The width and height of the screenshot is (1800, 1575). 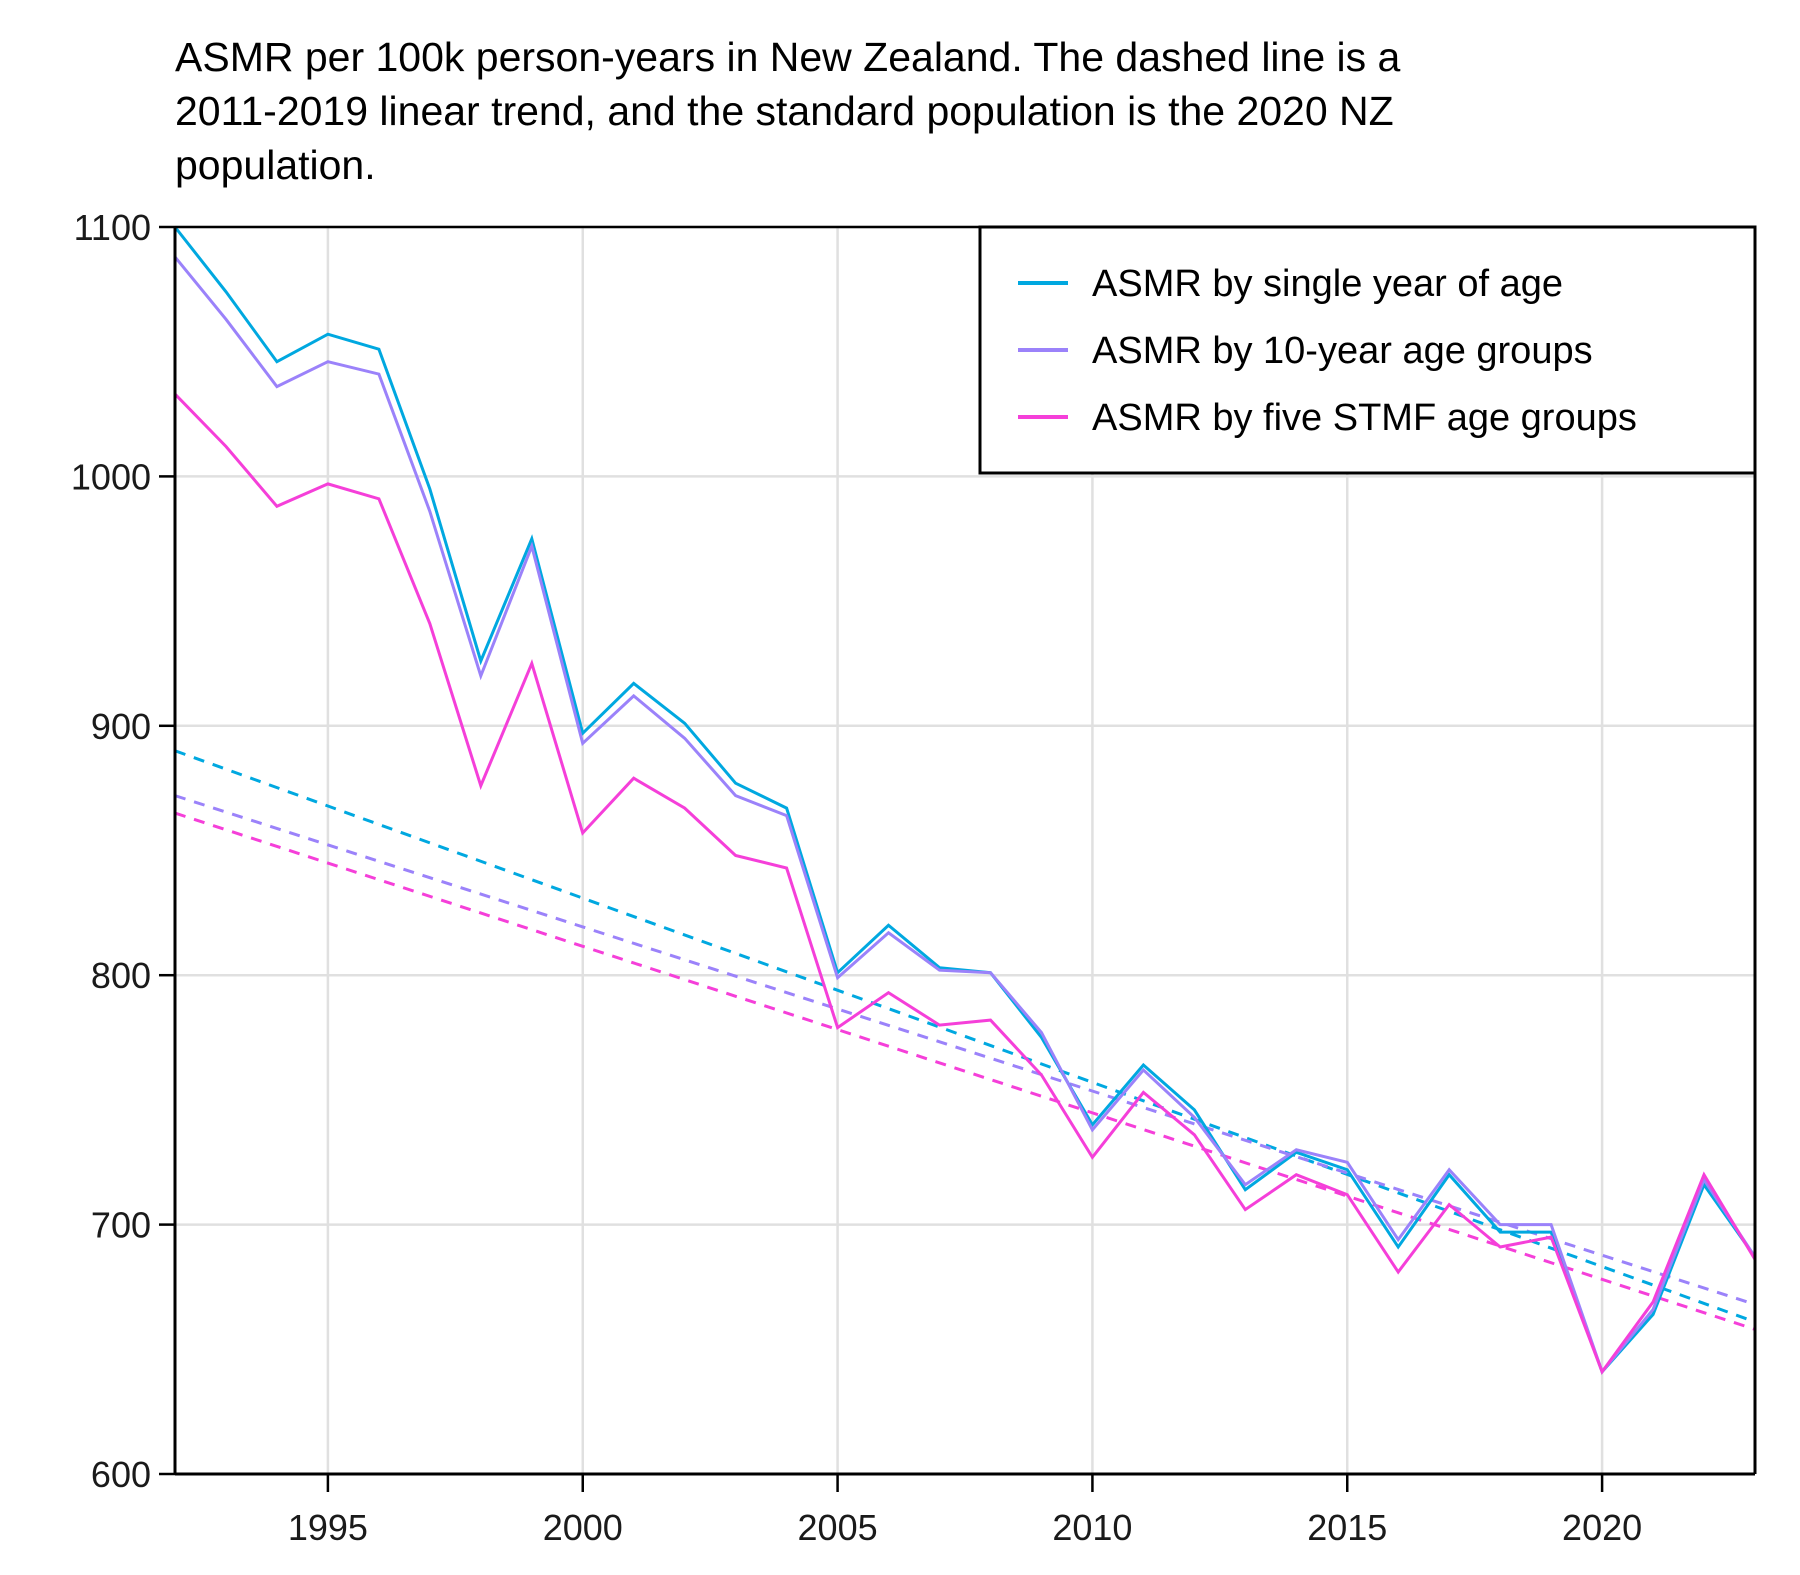 I want to click on title-line: population., so click(x=275, y=165).